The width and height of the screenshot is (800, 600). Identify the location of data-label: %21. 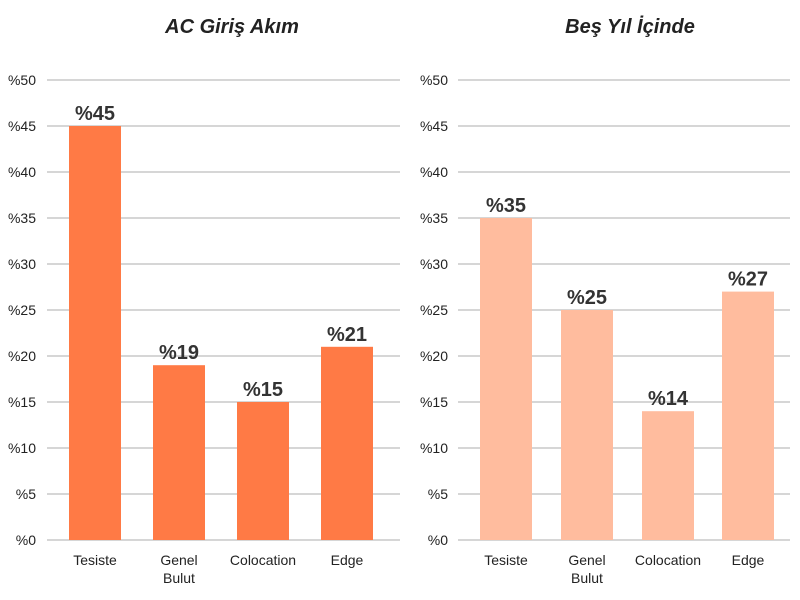
(347, 335).